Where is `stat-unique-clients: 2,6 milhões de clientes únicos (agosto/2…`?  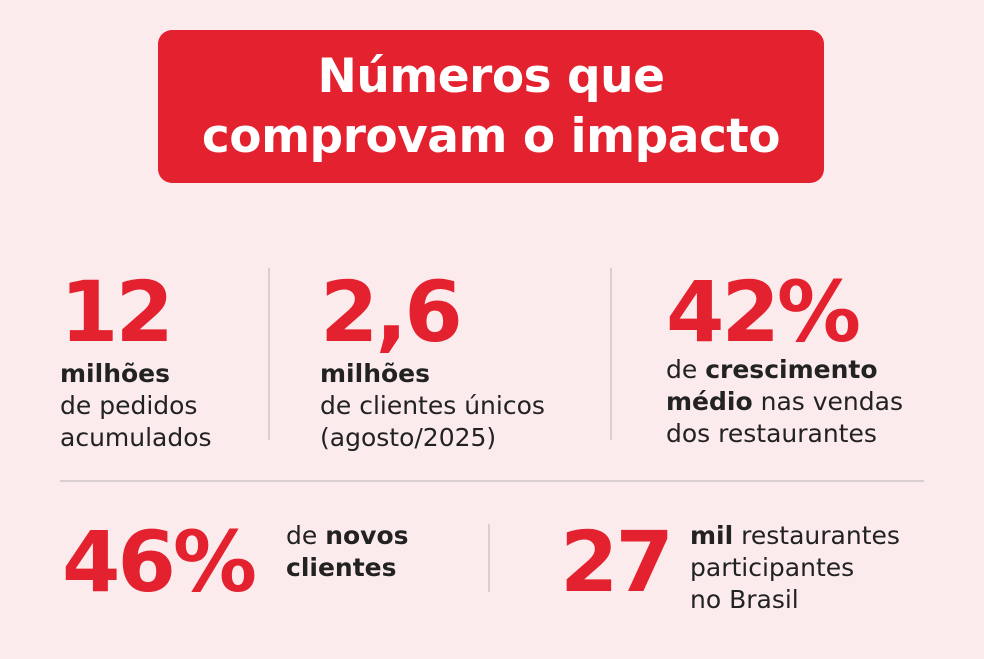 stat-unique-clients: 2,6 milhões de clientes únicos (agosto/2… is located at coordinates (432, 362).